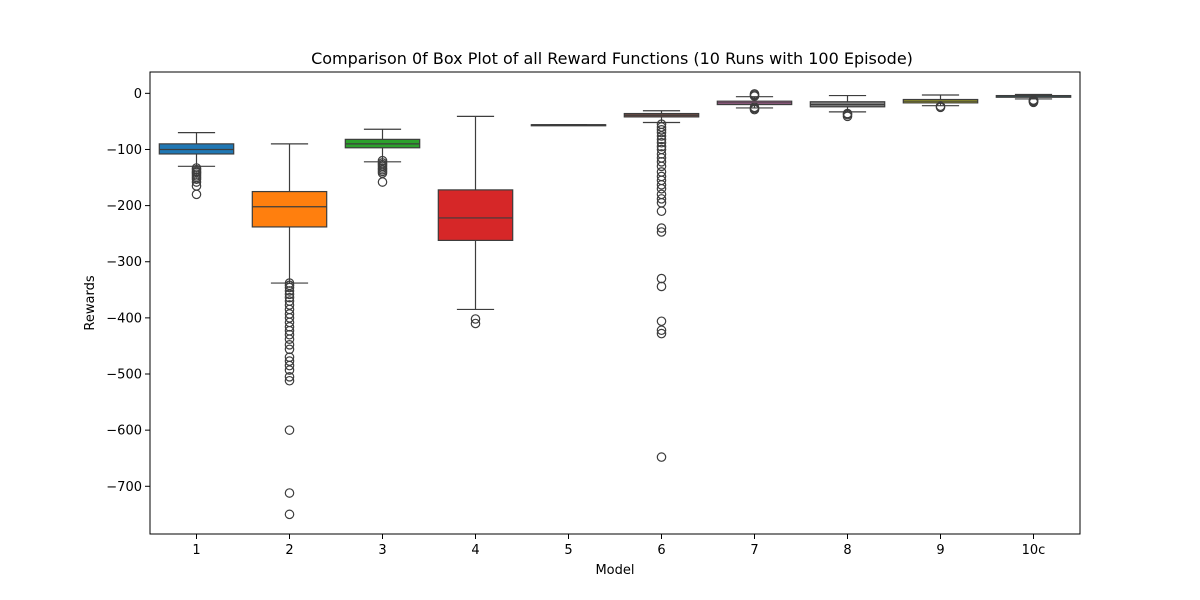  I want to click on x-tick-label: 1, so click(196, 550).